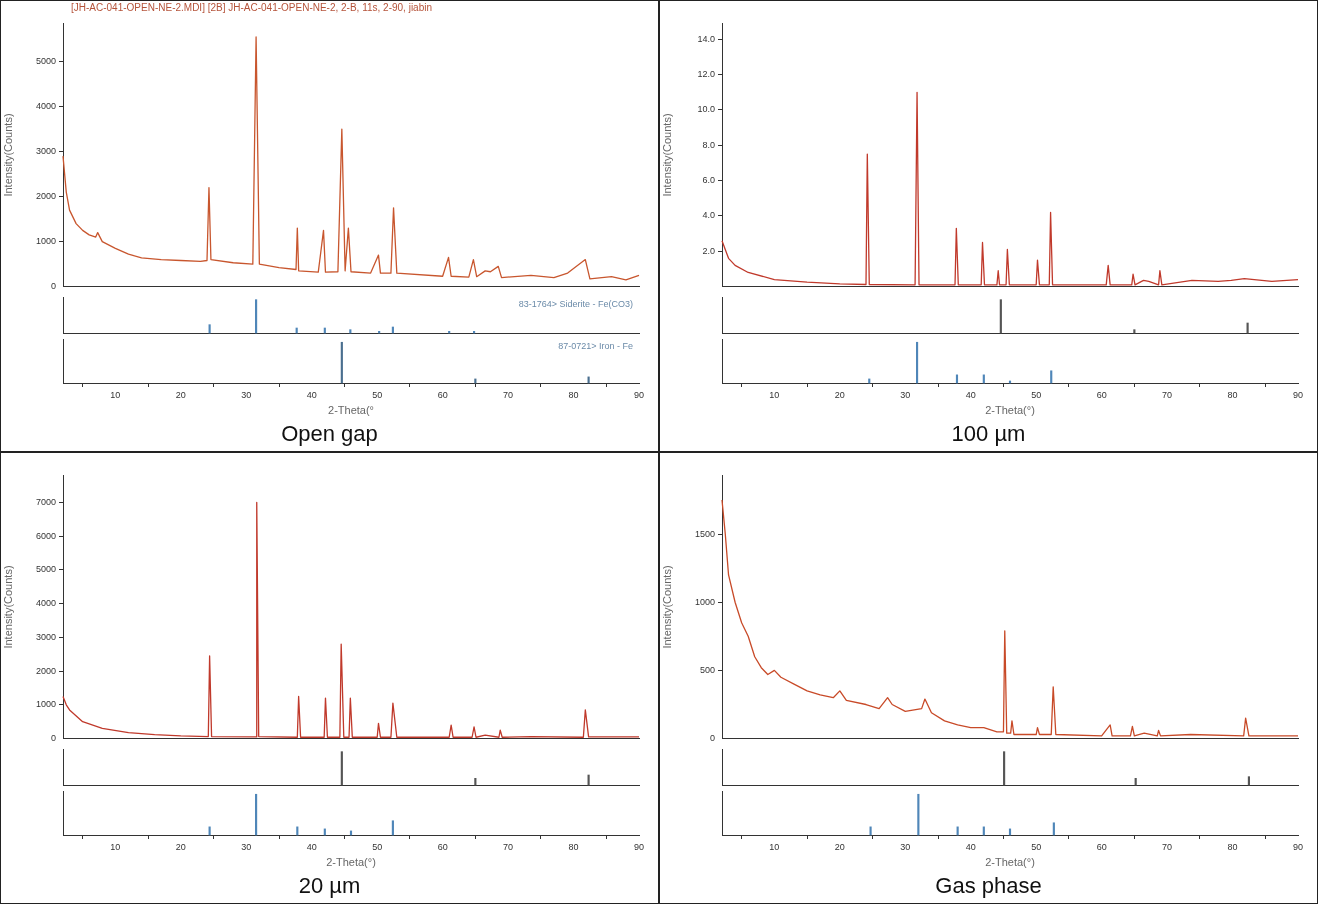 This screenshot has height=905, width=1318. I want to click on text: 20 µm, so click(329, 886).